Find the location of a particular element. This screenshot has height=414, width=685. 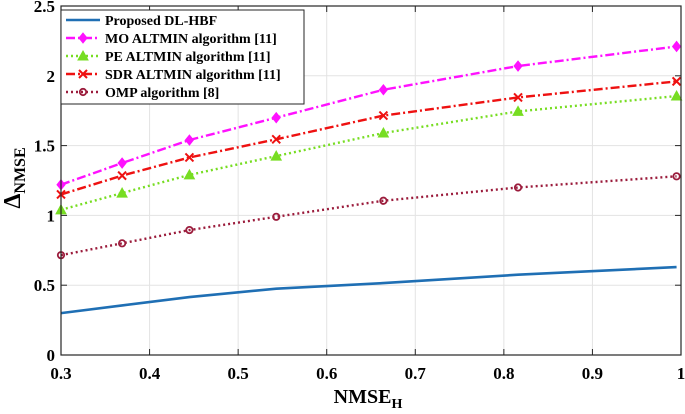

x-tick-label: 0.3 is located at coordinates (60, 373).